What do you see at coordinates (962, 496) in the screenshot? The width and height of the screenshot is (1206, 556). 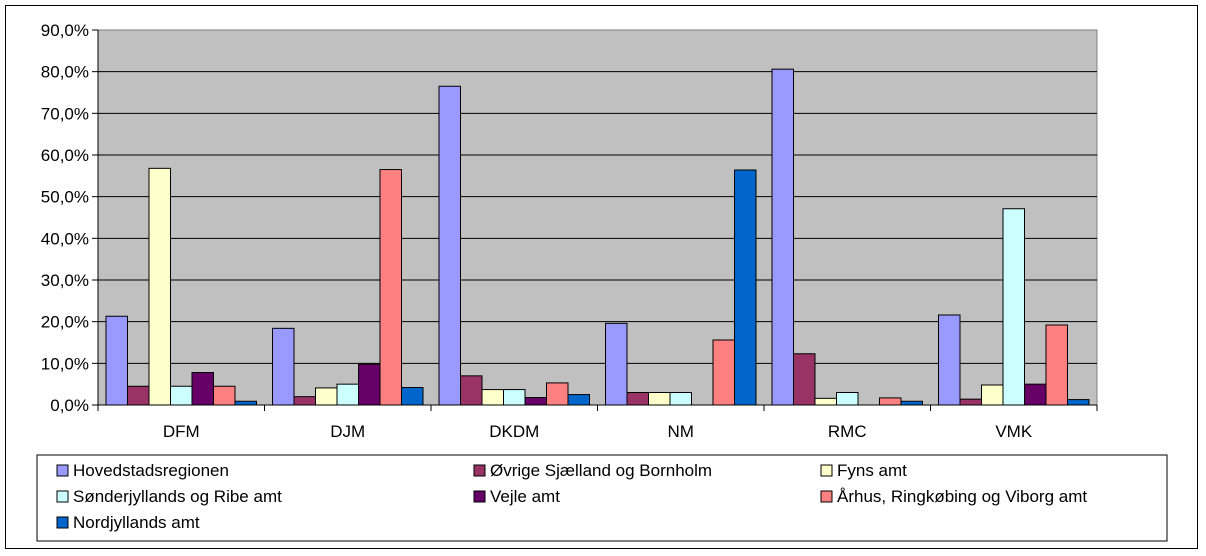 I see `legend-label: Århus, Ringkøbing og Viborg amt` at bounding box center [962, 496].